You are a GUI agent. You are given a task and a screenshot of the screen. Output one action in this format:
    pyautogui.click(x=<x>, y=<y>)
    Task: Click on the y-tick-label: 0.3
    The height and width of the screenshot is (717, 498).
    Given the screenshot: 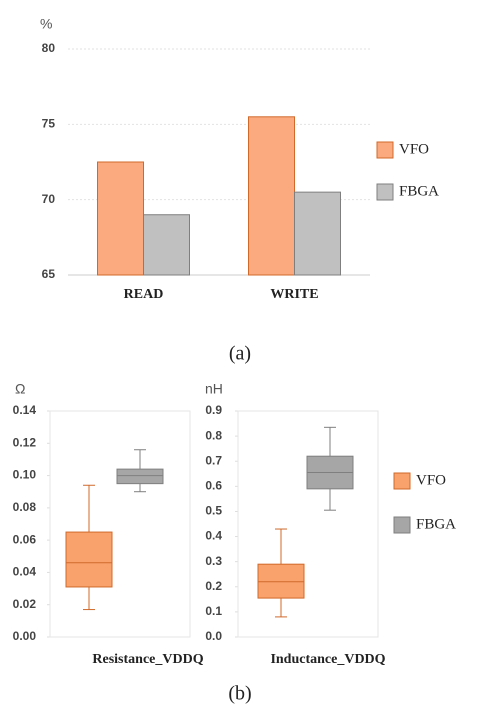 What is the action you would take?
    pyautogui.click(x=213, y=561)
    